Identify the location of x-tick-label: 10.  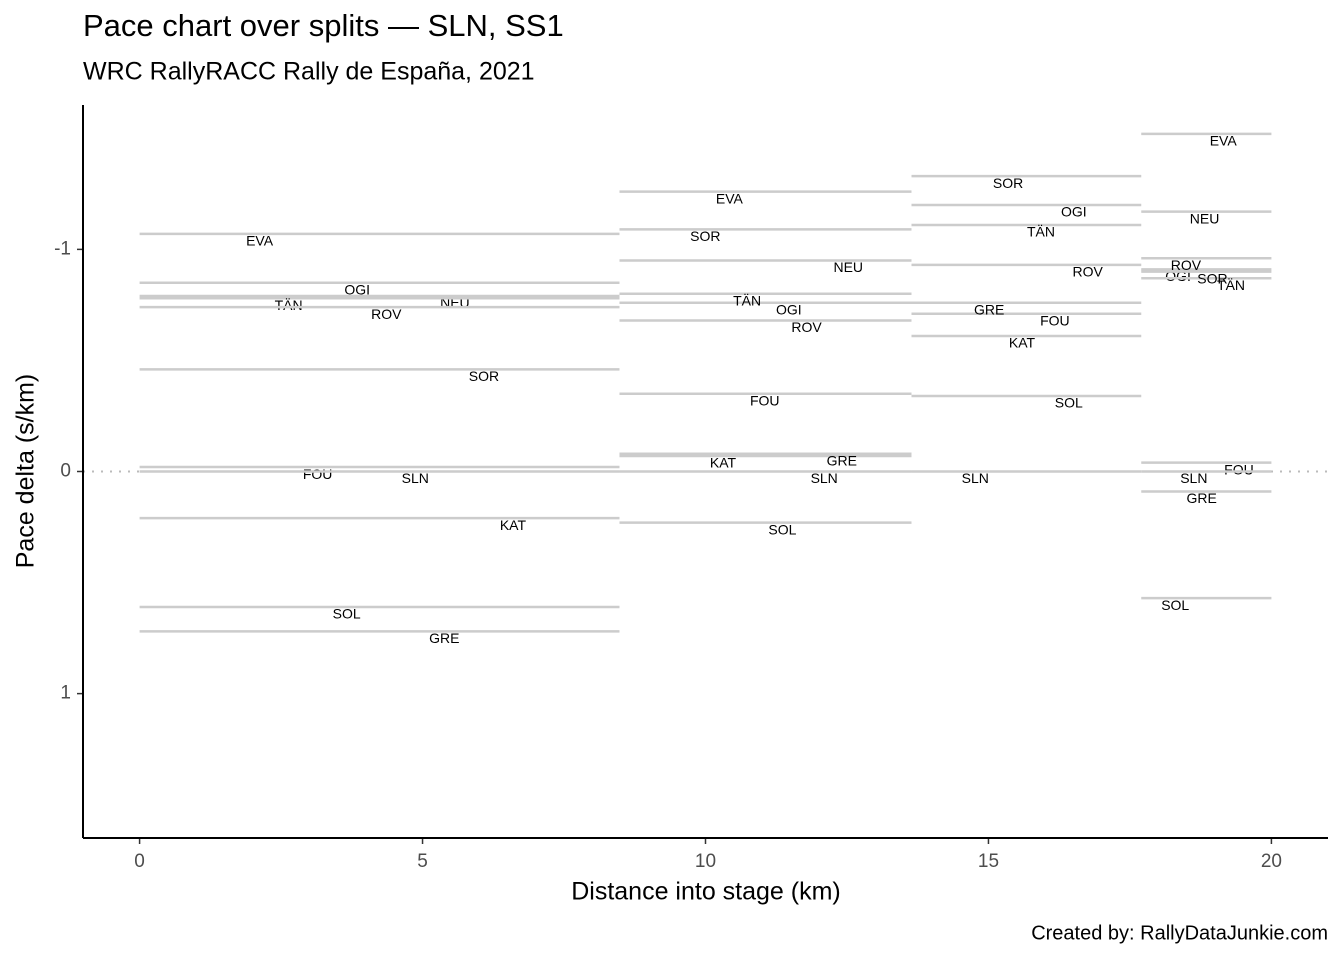
(705, 861).